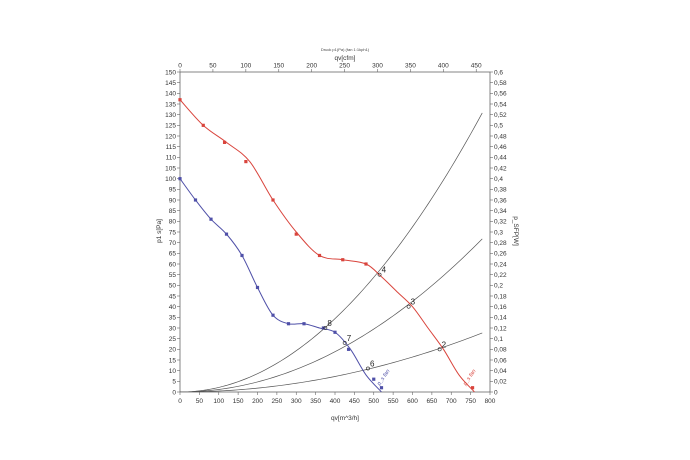 The image size is (690, 460). What do you see at coordinates (490, 401) in the screenshot?
I see `x-tick-label: 800` at bounding box center [490, 401].